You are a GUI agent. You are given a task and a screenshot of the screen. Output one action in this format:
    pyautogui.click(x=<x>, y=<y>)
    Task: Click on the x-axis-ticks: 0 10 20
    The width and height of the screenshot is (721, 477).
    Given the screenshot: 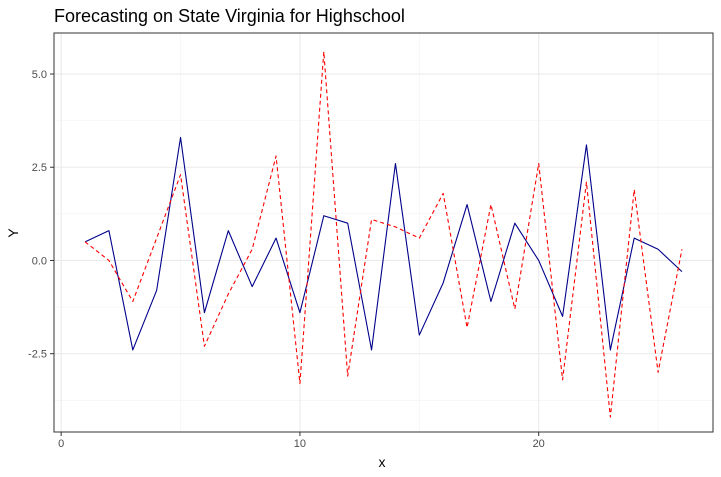 What is the action you would take?
    pyautogui.click(x=301, y=441)
    